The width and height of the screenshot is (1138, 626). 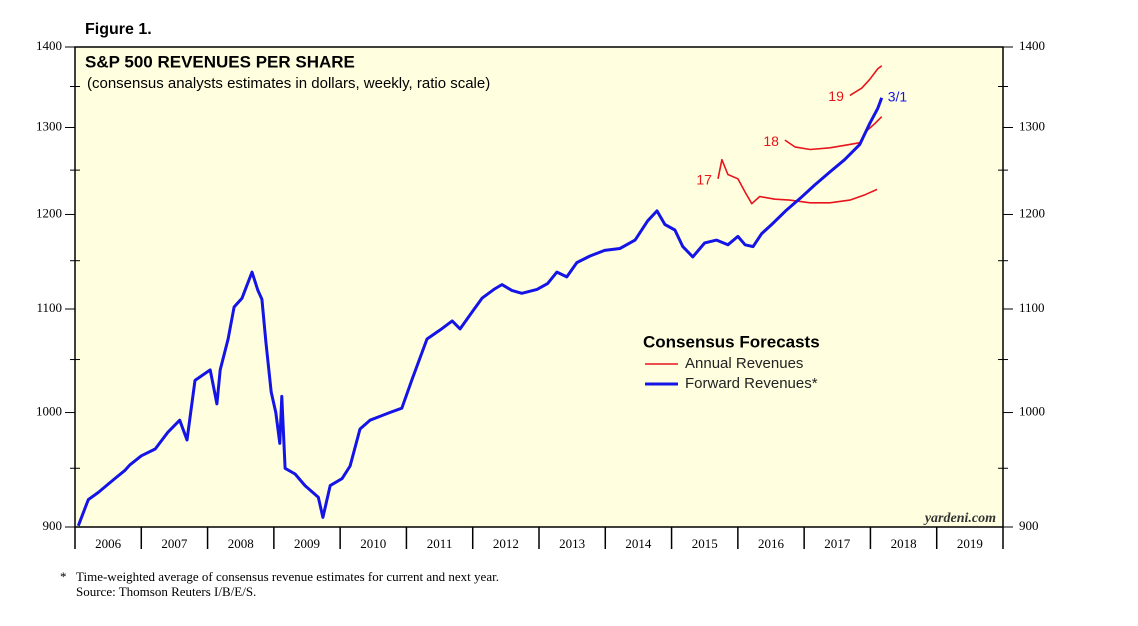 I want to click on x-tick-label: 2019, so click(x=970, y=543).